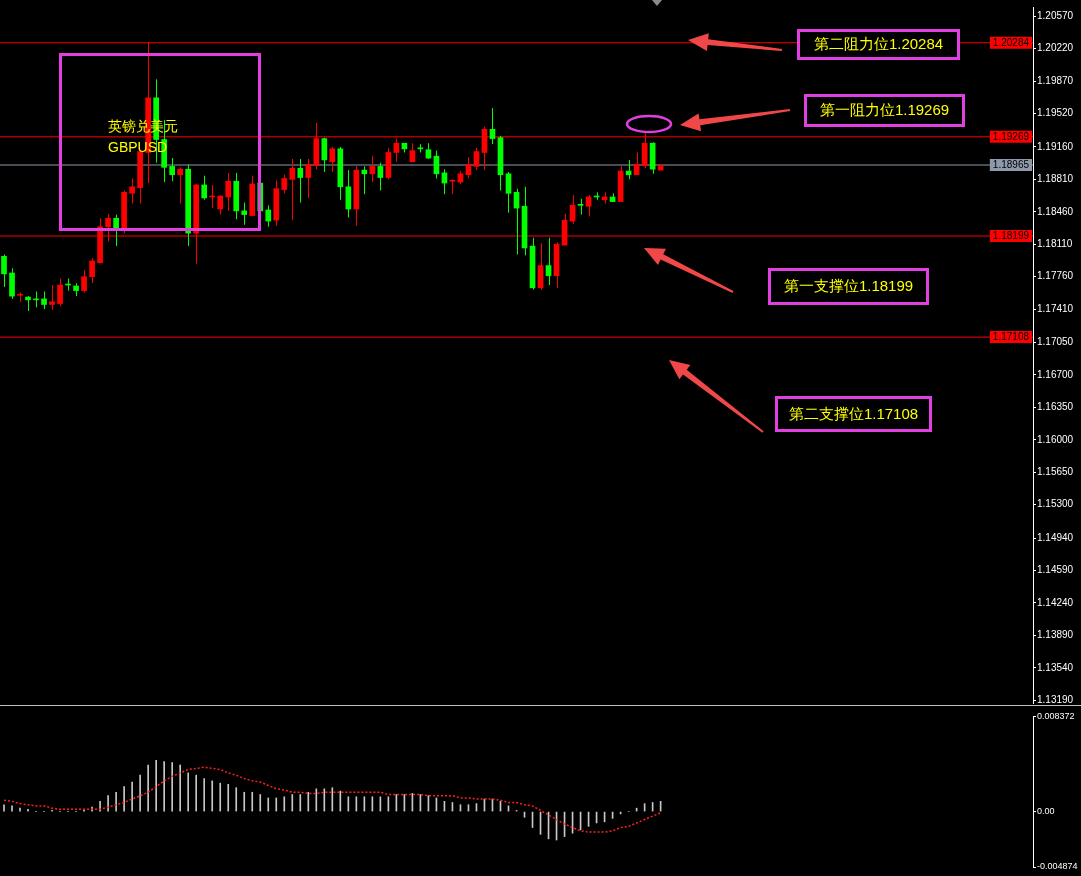 This screenshot has height=876, width=1081. I want to click on y-tick-label: 0.00, so click(1046, 811).